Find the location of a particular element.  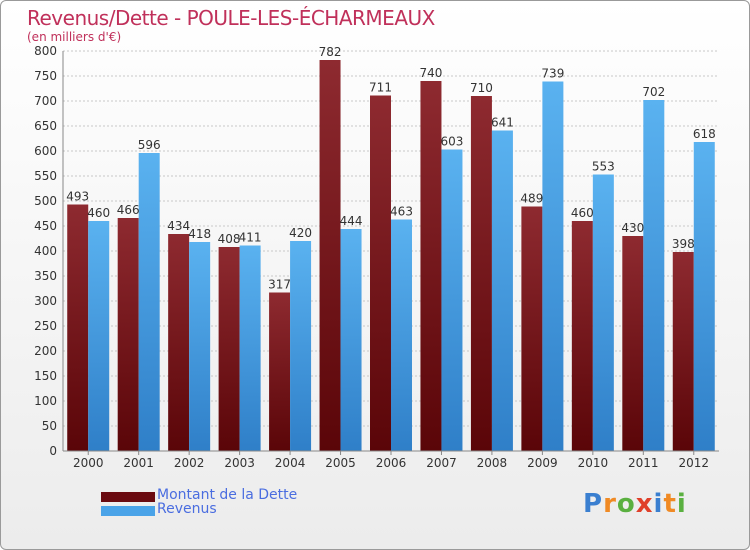

data-label-revenus: 603 is located at coordinates (452, 142).